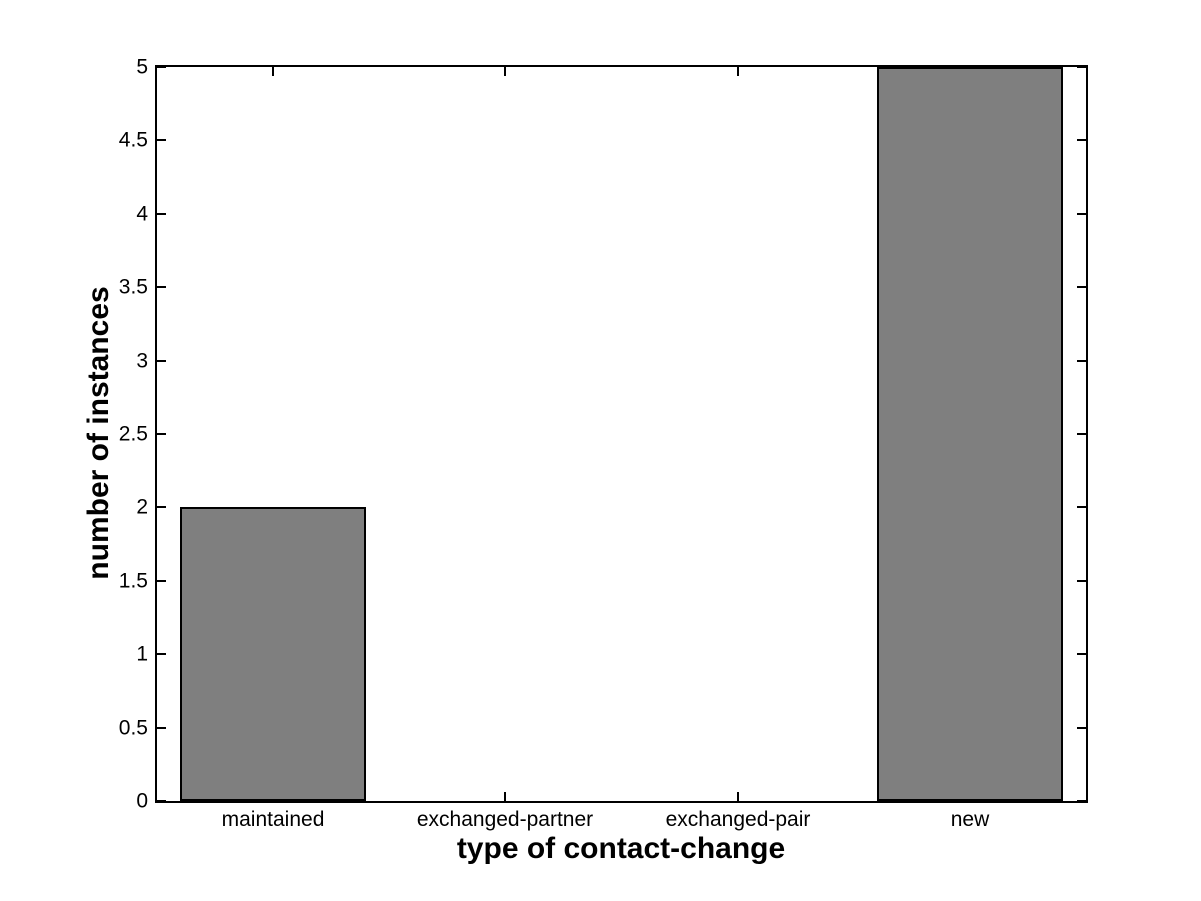  Describe the element at coordinates (142, 214) in the screenshot. I see `y-tick-label: 4` at that location.